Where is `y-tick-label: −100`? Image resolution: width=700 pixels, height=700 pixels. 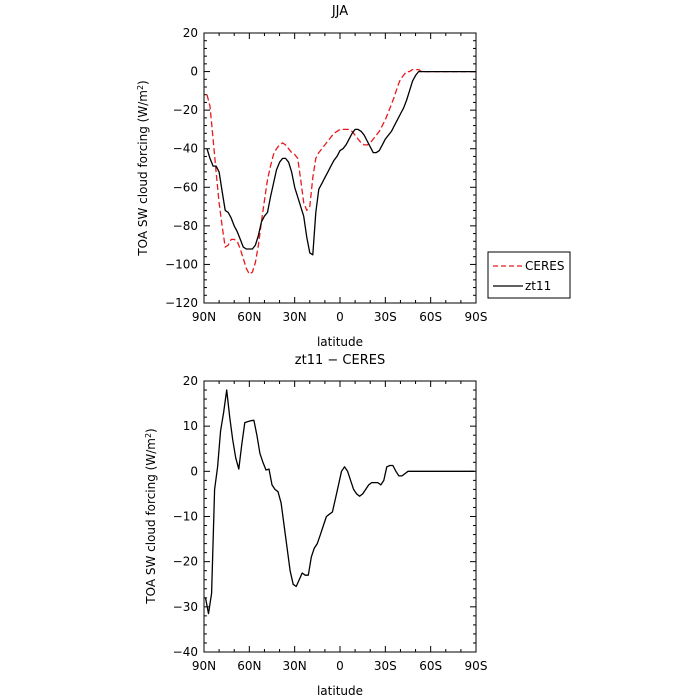
y-tick-label: −100 is located at coordinates (181, 264).